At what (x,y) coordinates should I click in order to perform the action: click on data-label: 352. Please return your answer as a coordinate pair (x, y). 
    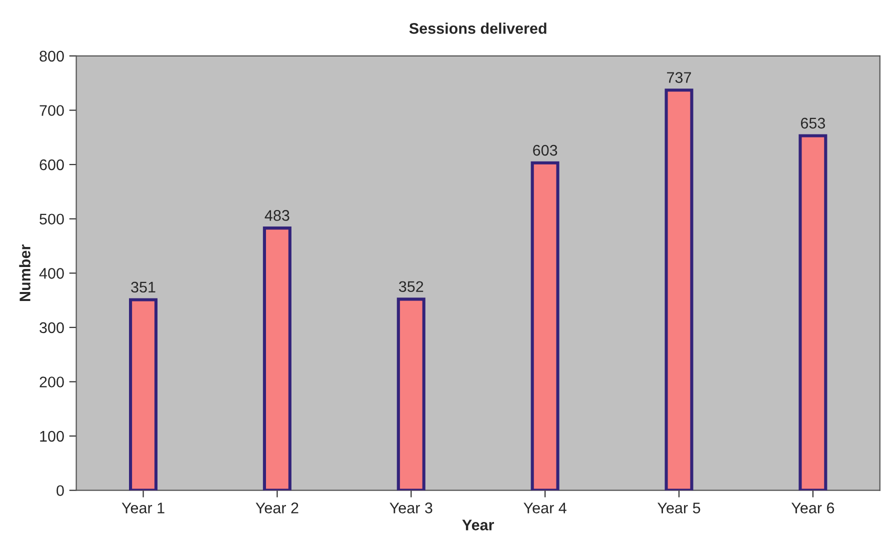
    Looking at the image, I should click on (411, 286).